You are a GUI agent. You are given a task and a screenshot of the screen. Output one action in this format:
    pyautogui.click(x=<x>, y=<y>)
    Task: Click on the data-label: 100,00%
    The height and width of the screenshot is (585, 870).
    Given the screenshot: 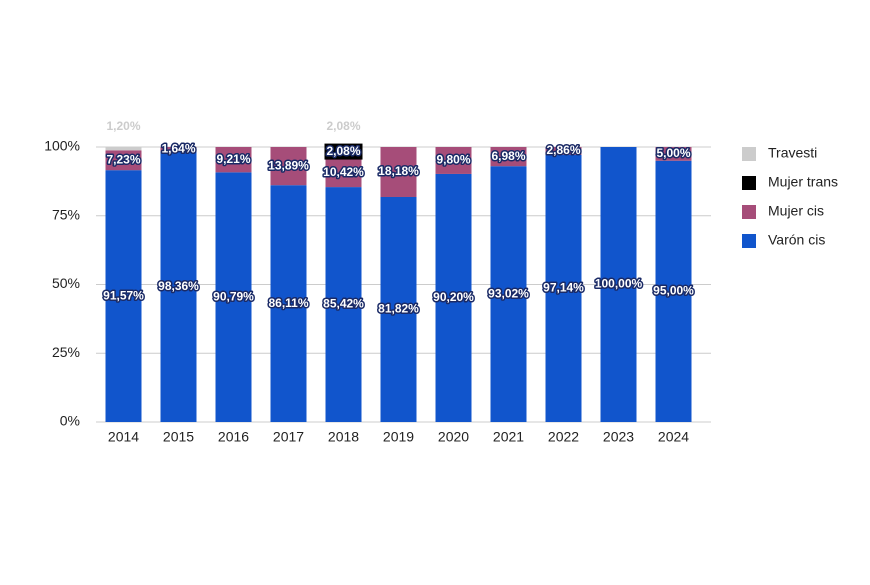 What is the action you would take?
    pyautogui.click(x=619, y=284)
    